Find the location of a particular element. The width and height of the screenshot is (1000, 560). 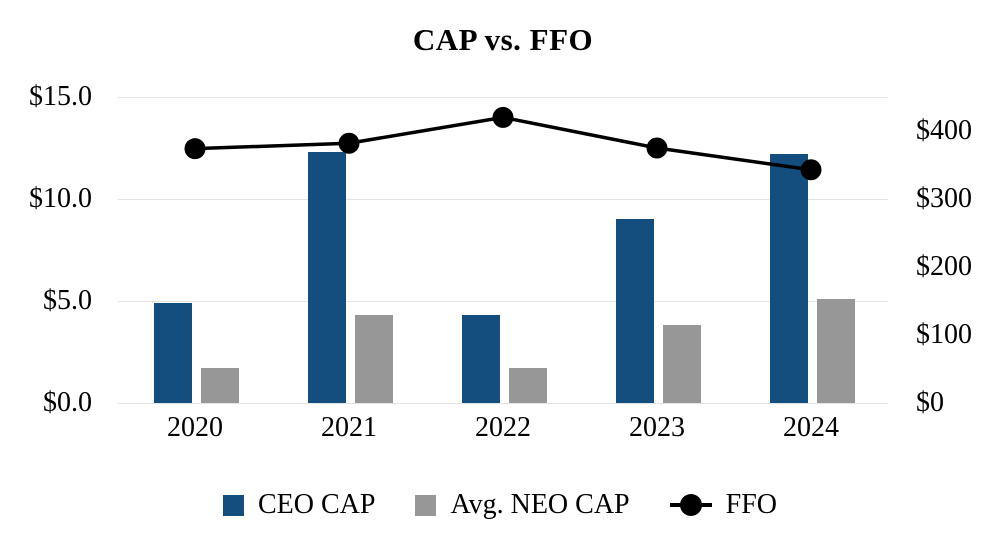

y-axis-left-label: $5.0 is located at coordinates (67, 300).